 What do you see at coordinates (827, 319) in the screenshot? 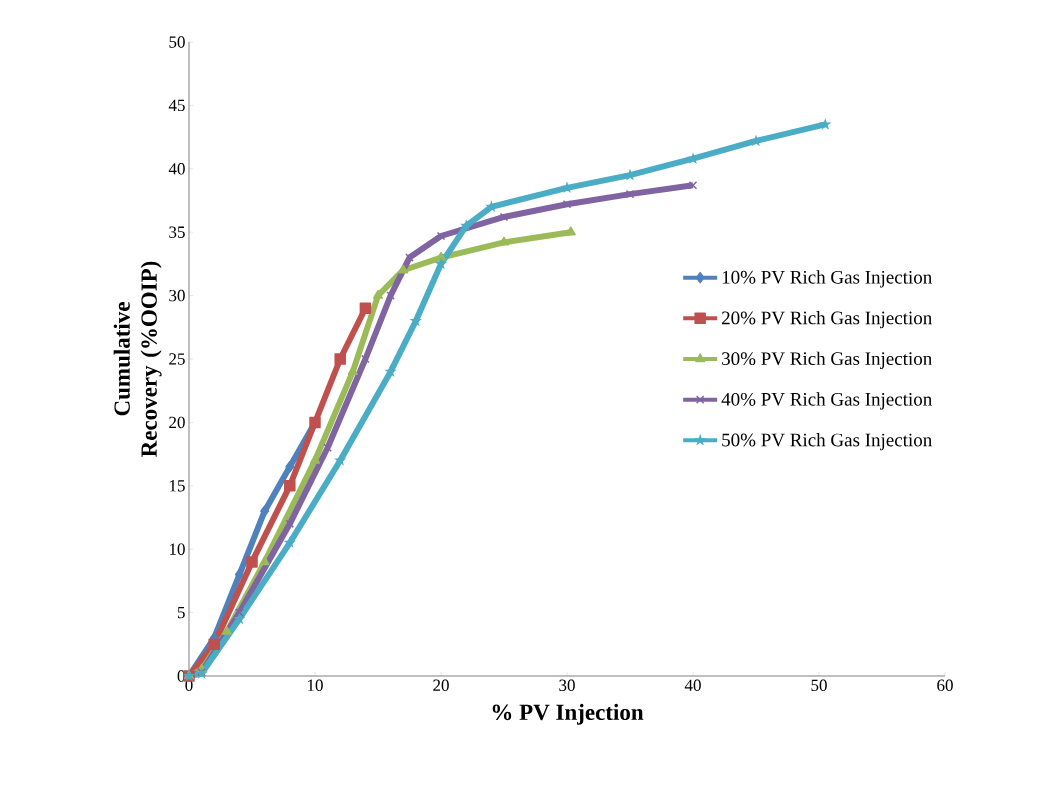
I see `legend-label: 20% PV Rich Gas Injection` at bounding box center [827, 319].